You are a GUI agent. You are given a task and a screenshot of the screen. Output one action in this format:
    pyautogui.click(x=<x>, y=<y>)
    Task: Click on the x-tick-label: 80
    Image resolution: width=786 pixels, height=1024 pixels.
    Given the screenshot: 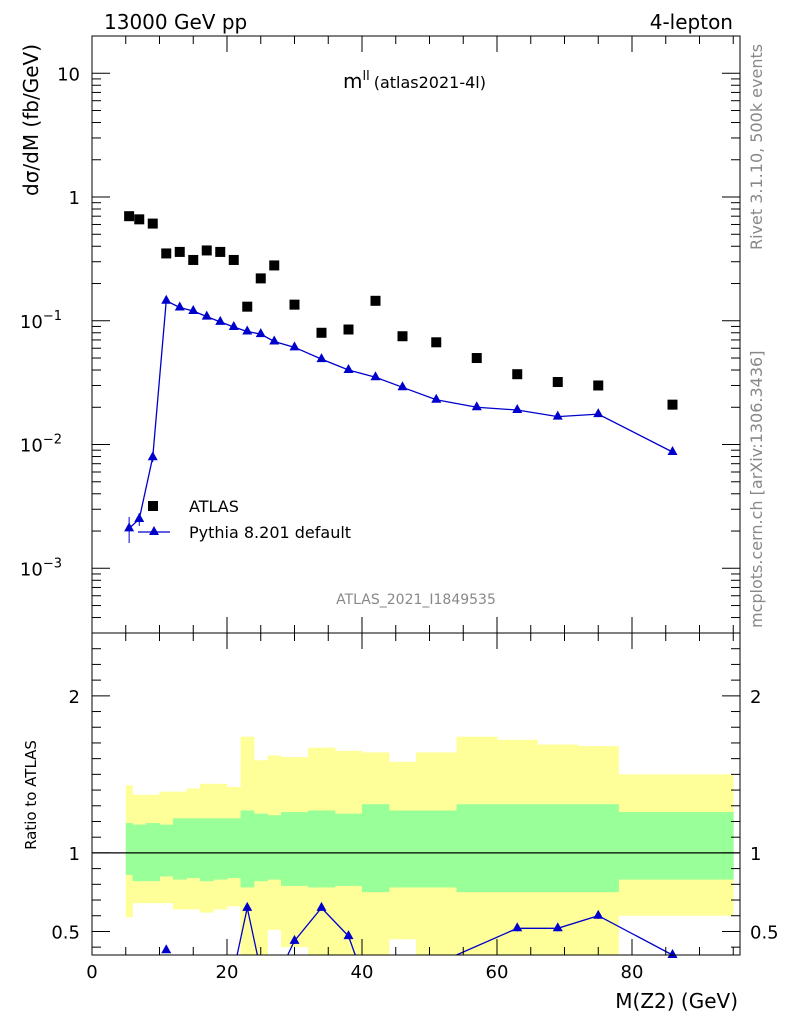 What is the action you would take?
    pyautogui.click(x=632, y=972)
    